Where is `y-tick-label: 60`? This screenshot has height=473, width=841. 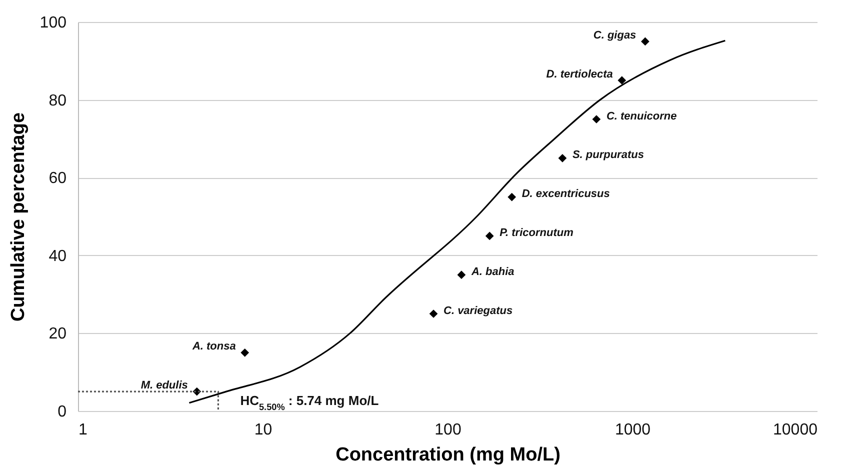 y-tick-label: 60 is located at coordinates (57, 179).